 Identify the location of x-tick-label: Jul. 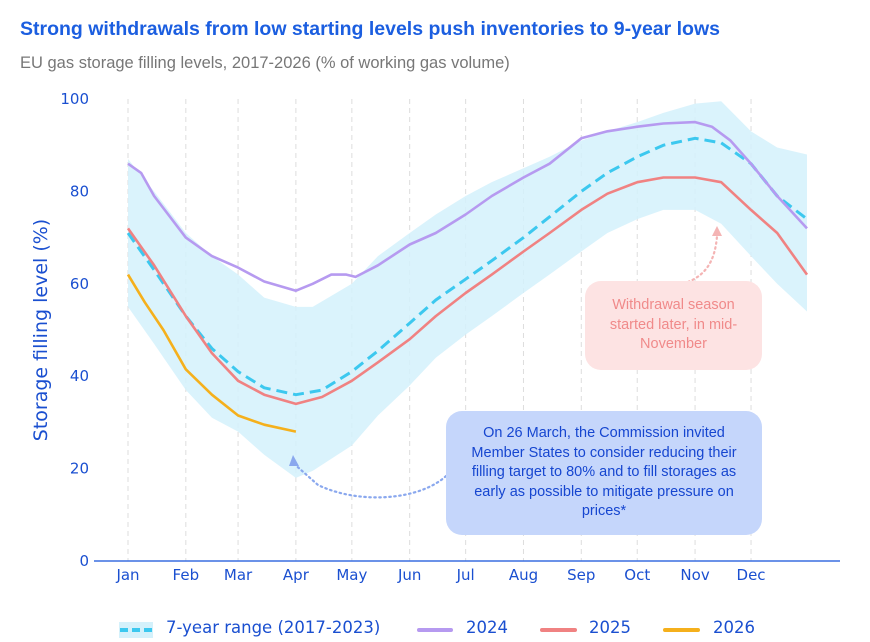
(465, 575).